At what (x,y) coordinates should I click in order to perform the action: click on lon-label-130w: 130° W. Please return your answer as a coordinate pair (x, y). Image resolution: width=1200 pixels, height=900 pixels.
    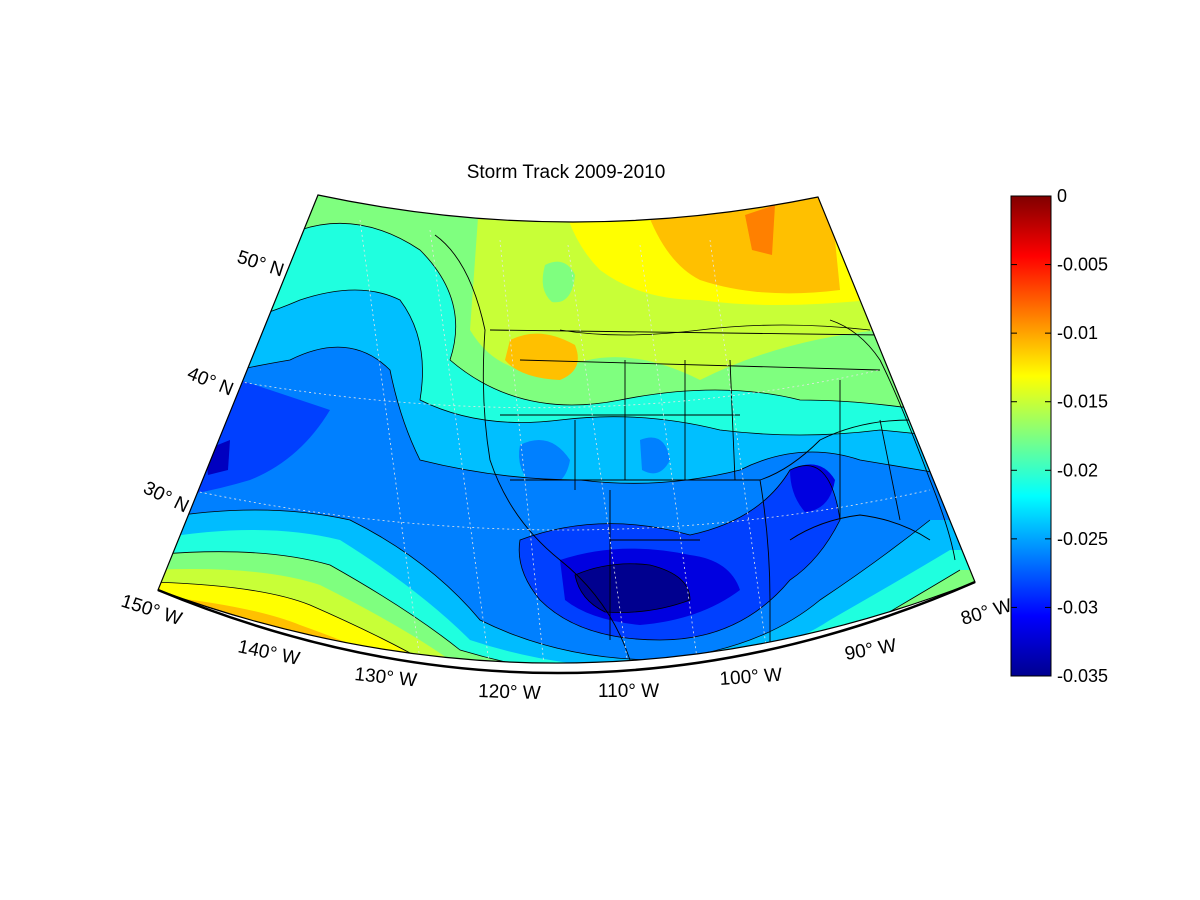
    Looking at the image, I should click on (385, 677).